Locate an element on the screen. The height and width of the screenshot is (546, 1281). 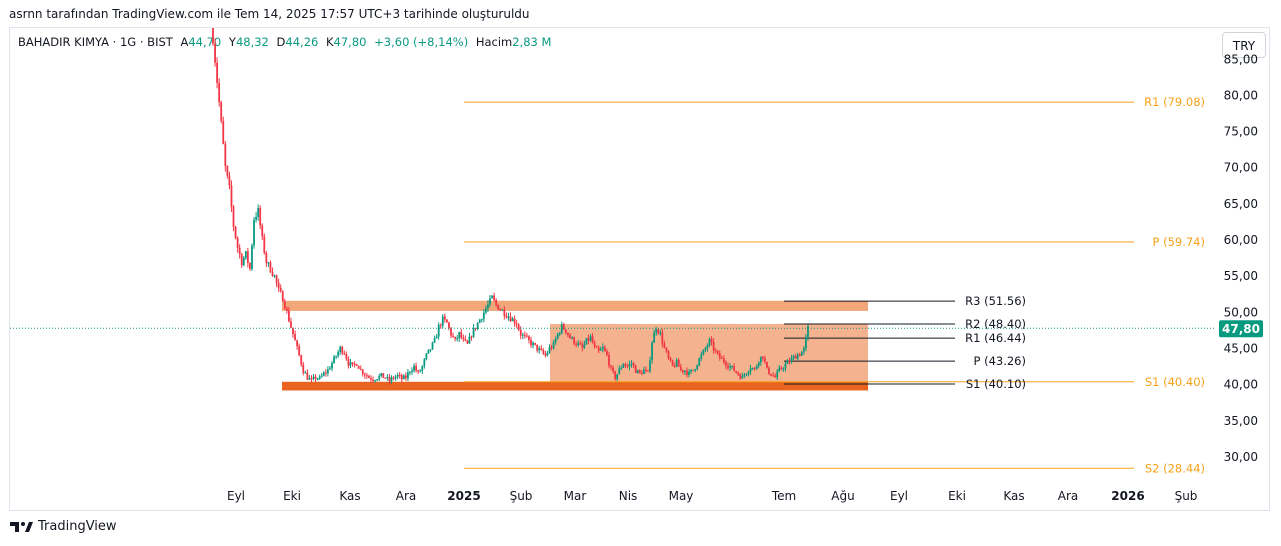
open-label: A is located at coordinates (184, 42).